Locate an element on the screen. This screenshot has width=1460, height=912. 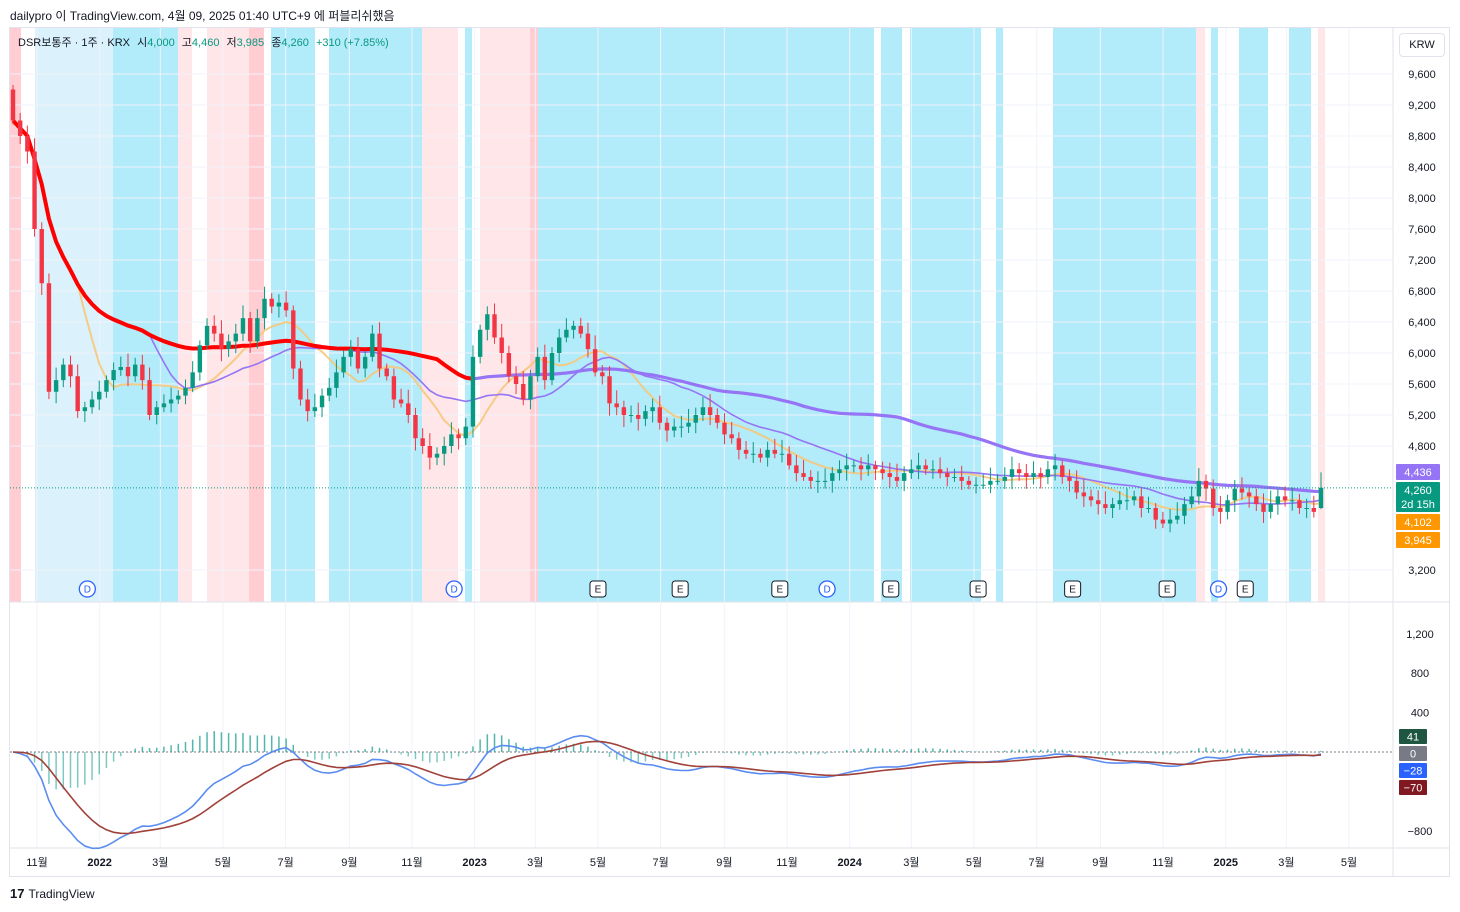
price-tick-label: 6,400 is located at coordinates (1422, 323).